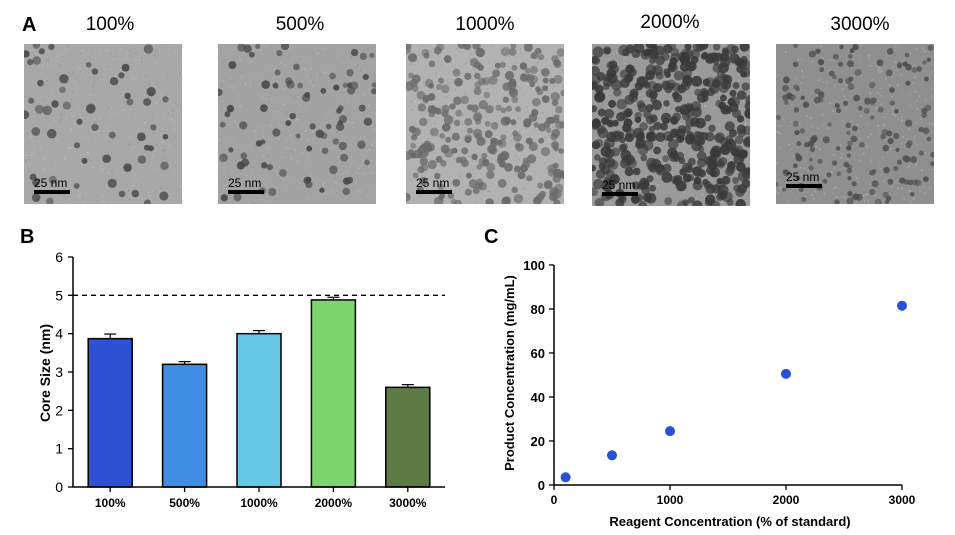  What do you see at coordinates (485, 24) in the screenshot?
I see `tem-label-1000: 1000%` at bounding box center [485, 24].